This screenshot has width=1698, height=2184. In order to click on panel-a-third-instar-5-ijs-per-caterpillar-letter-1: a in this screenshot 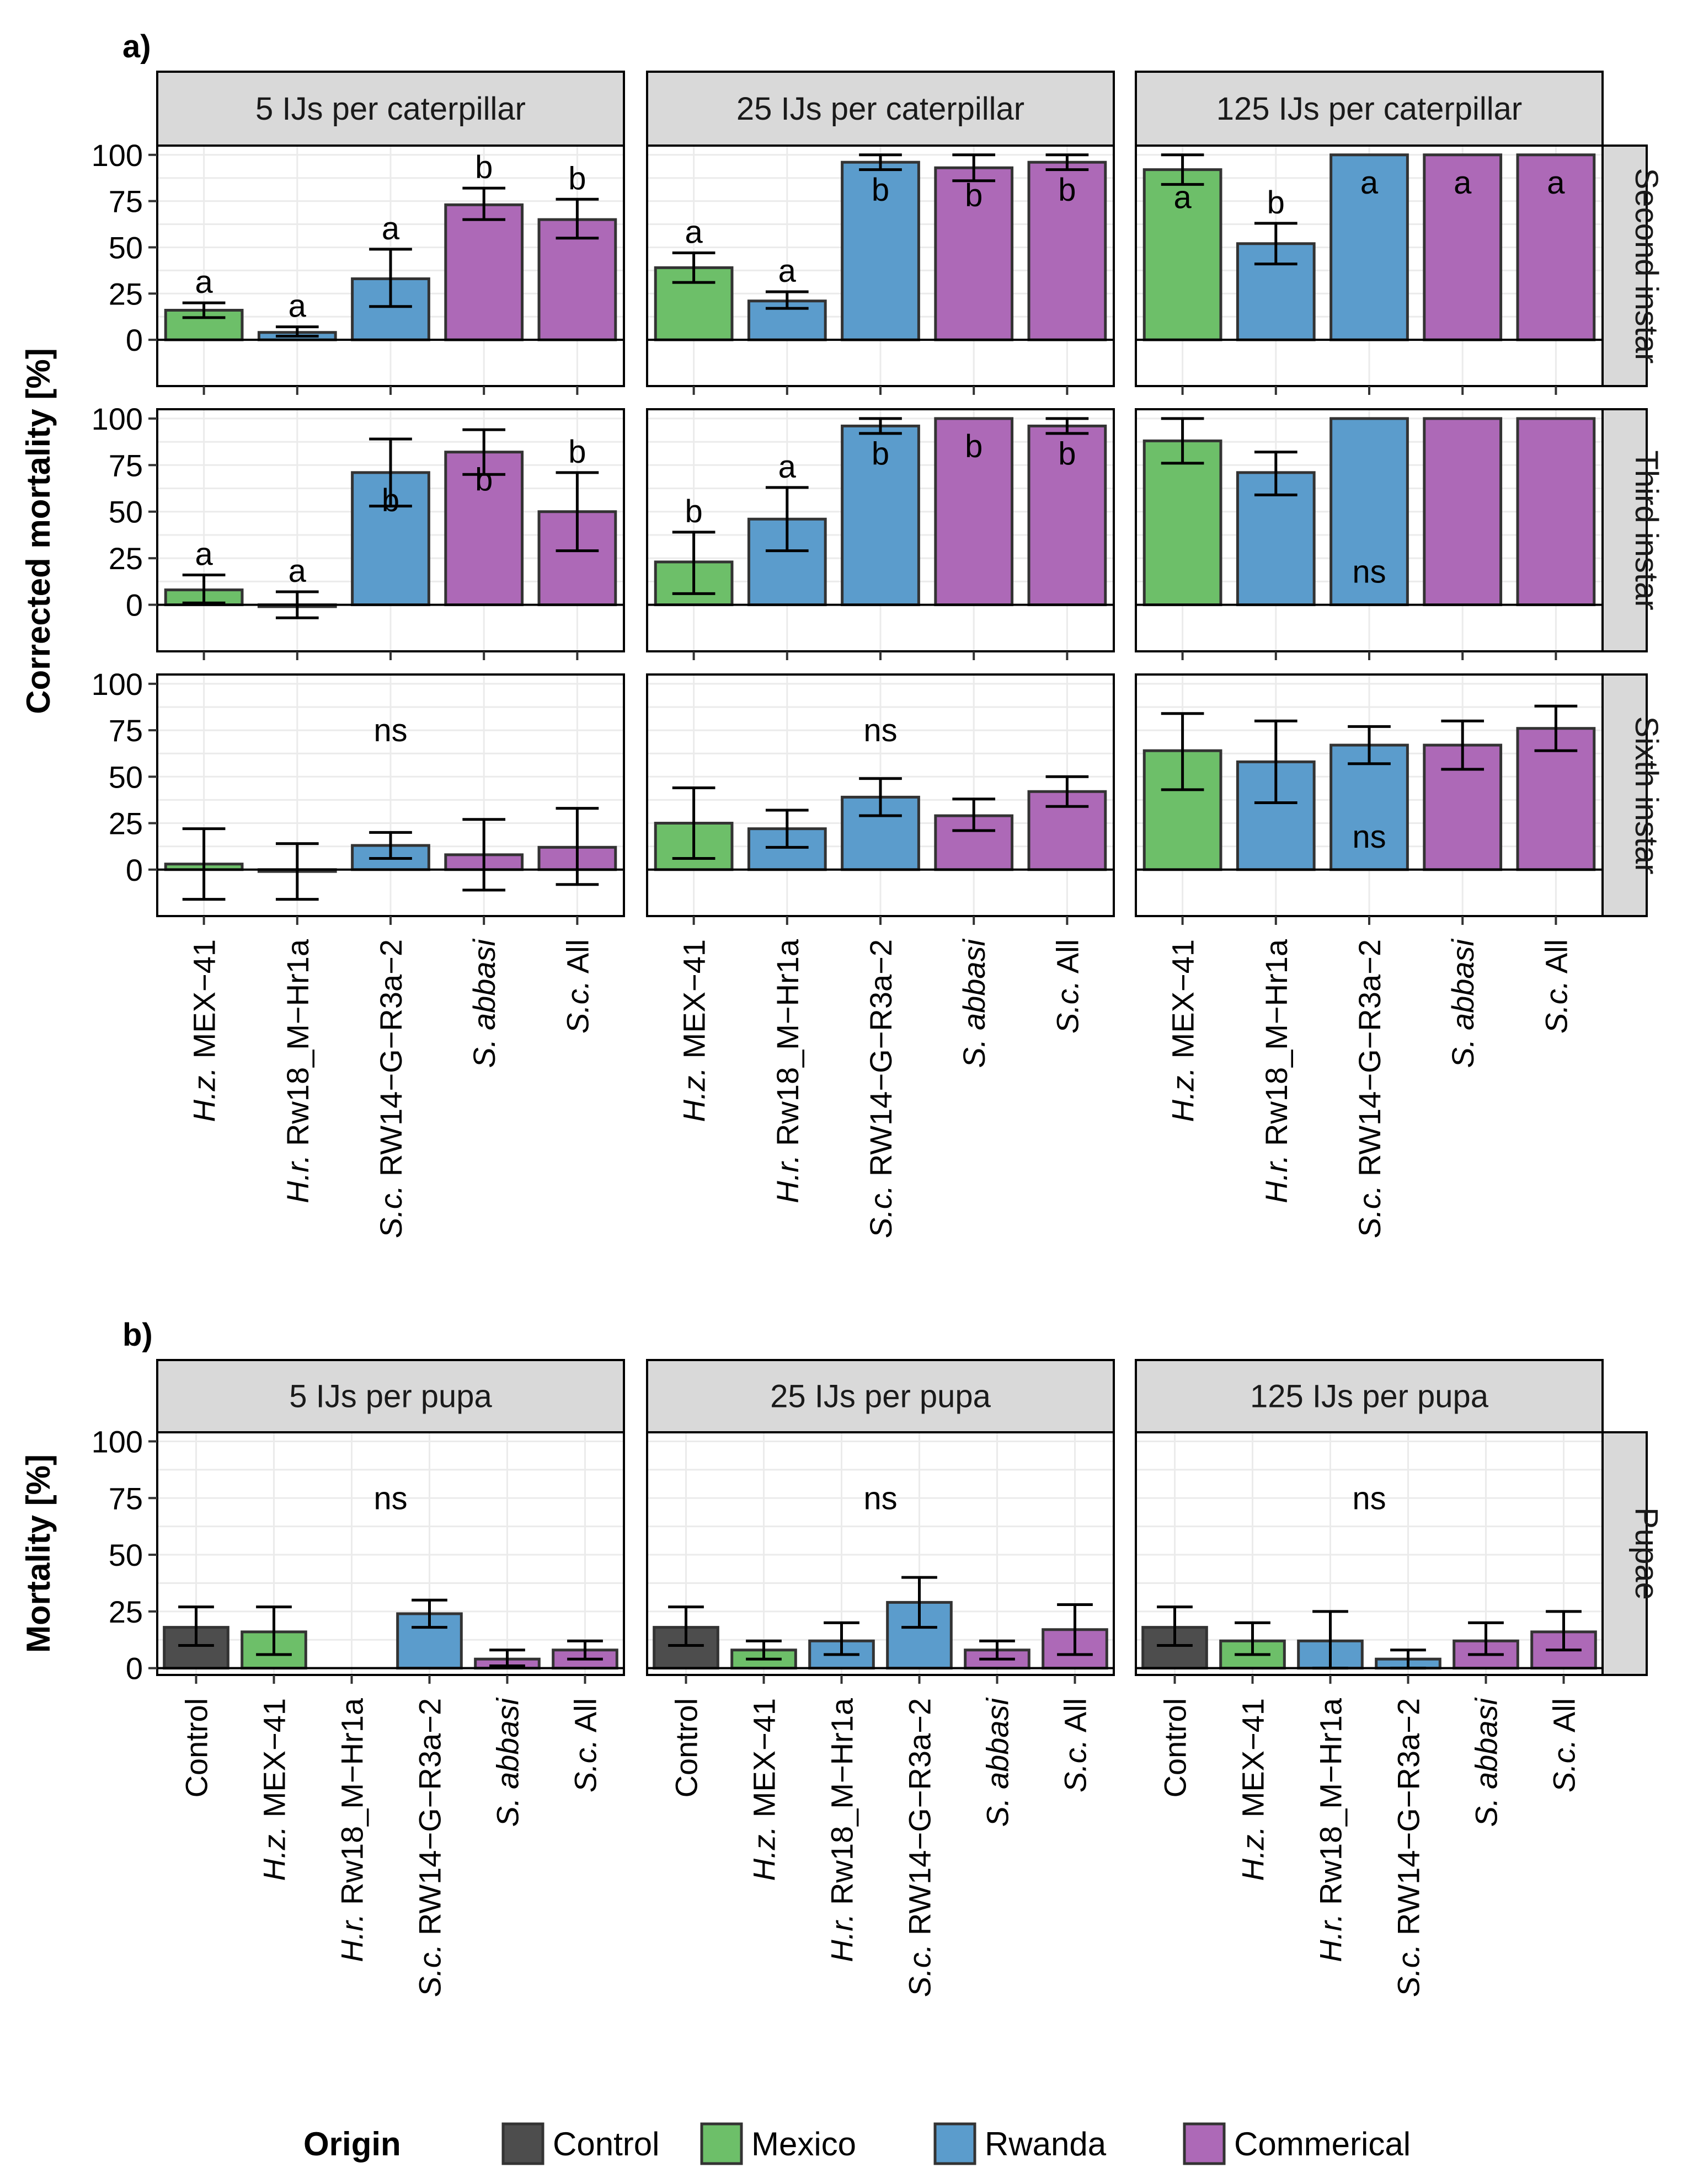, I will do `click(298, 571)`.